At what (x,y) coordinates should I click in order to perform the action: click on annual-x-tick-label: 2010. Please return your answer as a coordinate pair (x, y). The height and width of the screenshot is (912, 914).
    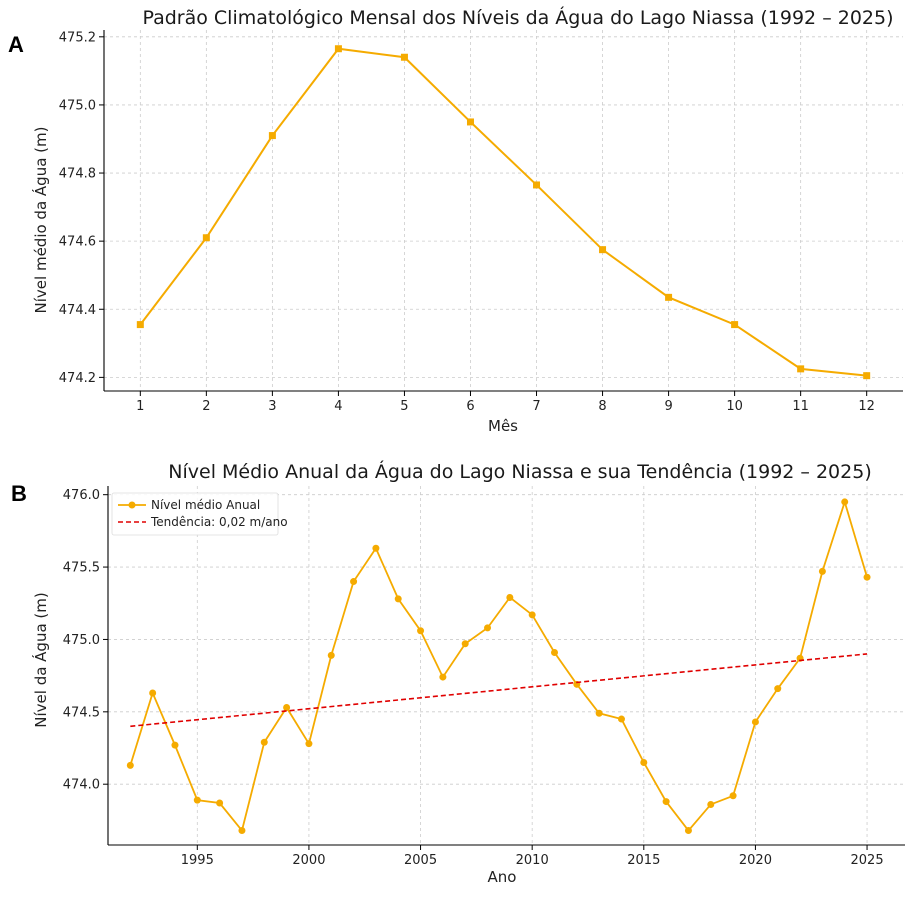
    Looking at the image, I should click on (532, 860).